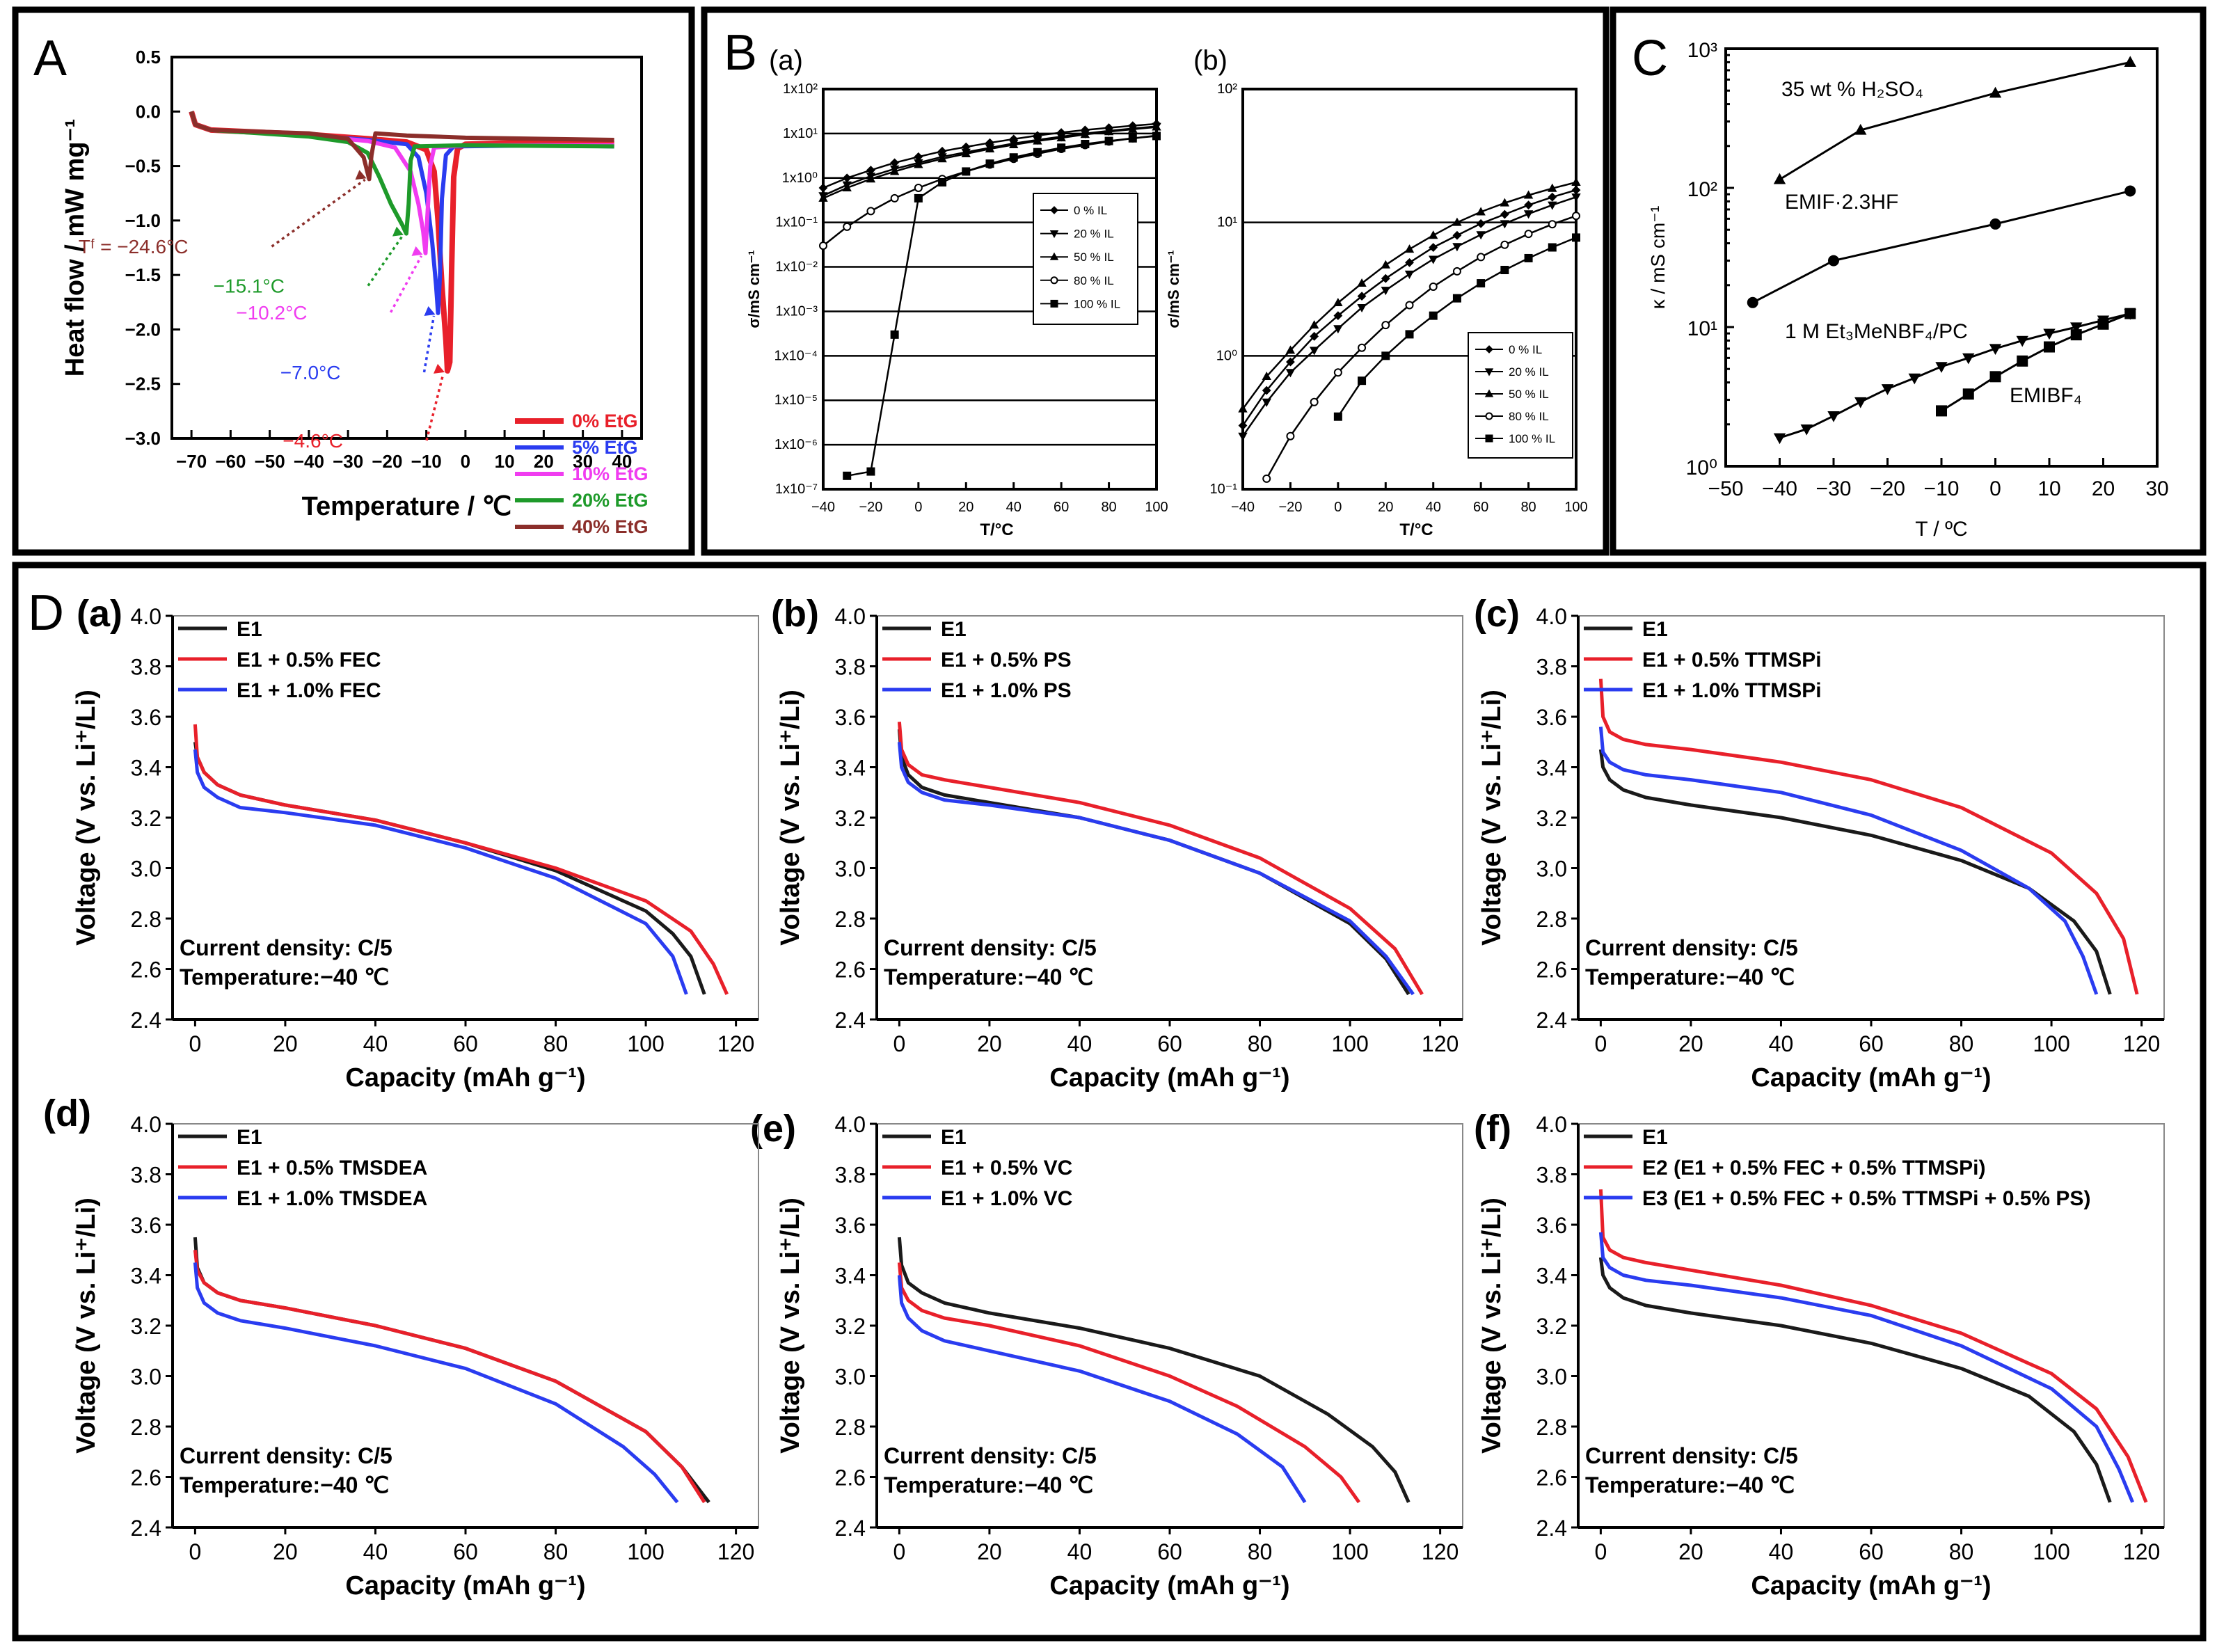  Describe the element at coordinates (1552, 818) in the screenshot. I see `y-tick-label-Dc: 3.2` at that location.